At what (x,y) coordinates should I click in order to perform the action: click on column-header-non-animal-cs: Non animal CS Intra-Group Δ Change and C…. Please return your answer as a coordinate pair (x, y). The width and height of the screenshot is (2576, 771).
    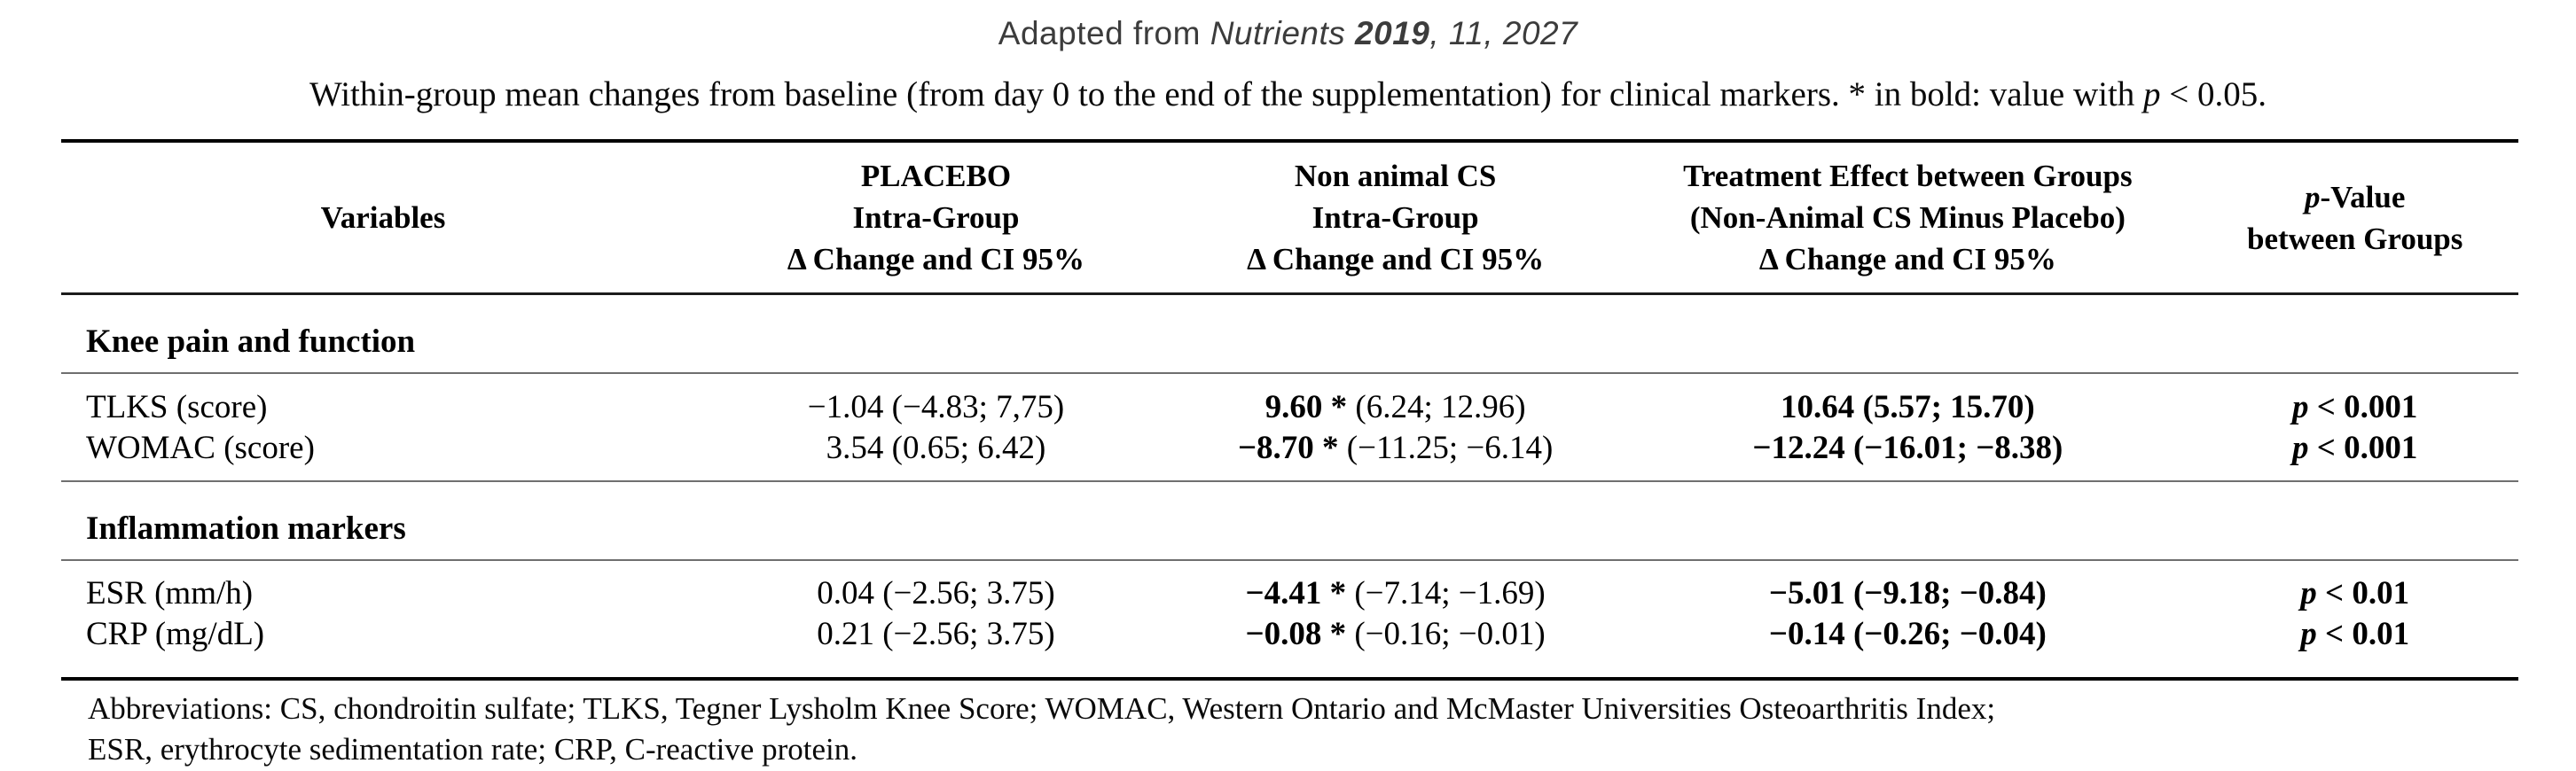
    Looking at the image, I should click on (1396, 217).